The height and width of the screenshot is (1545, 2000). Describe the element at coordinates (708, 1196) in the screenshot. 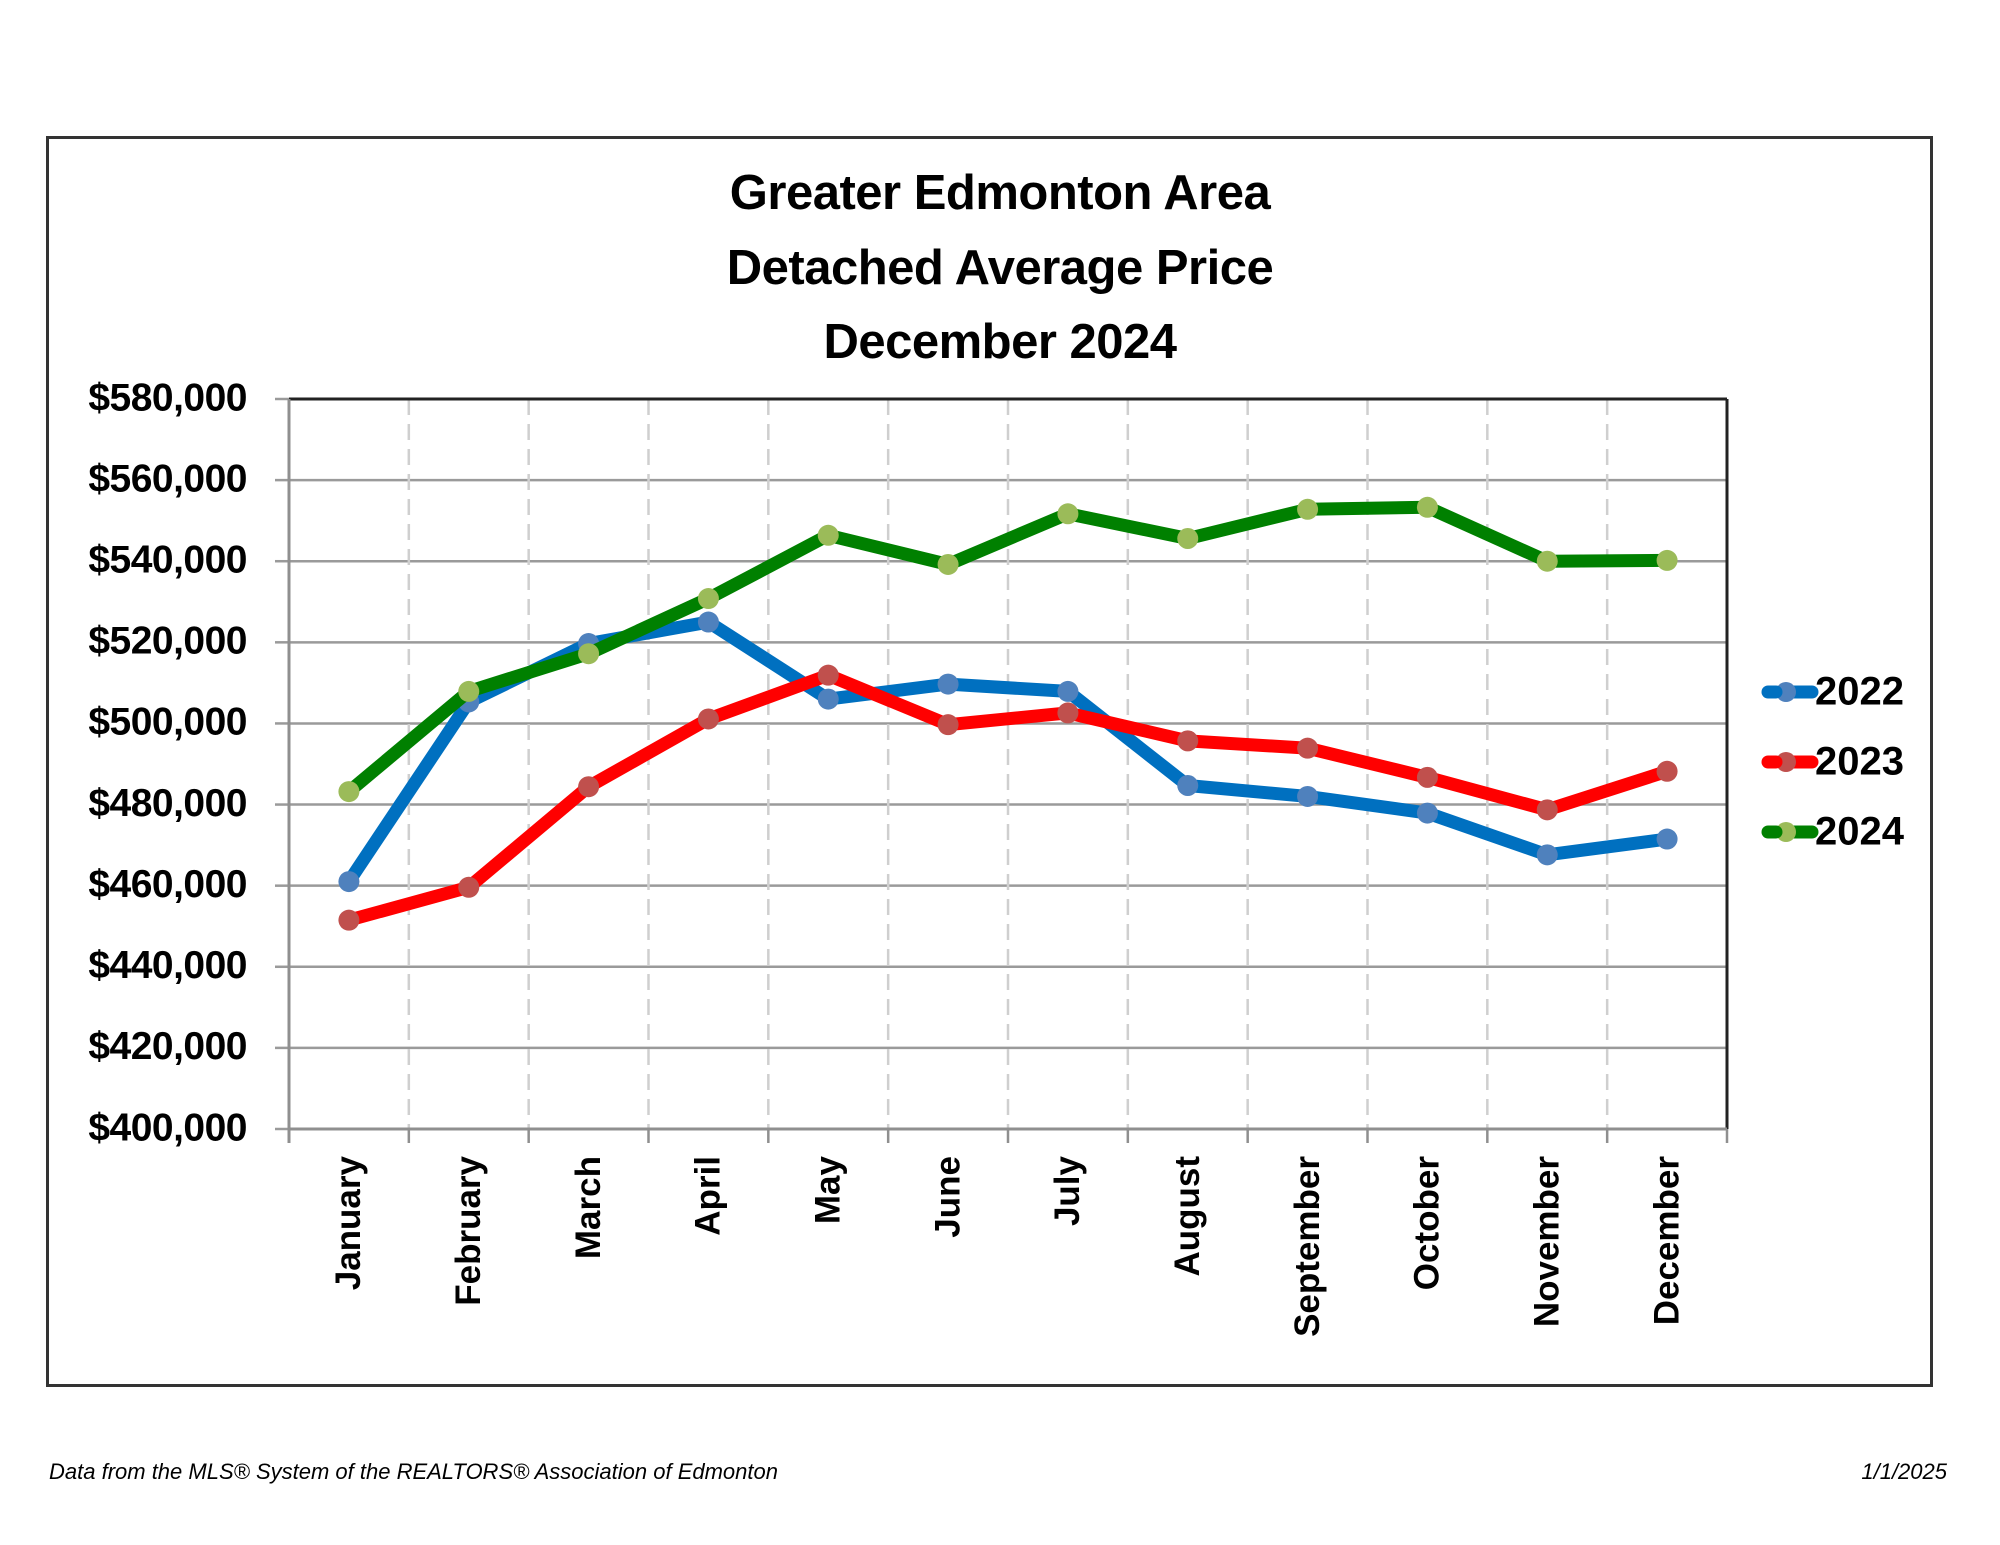

I see `x-tick-label: April` at that location.